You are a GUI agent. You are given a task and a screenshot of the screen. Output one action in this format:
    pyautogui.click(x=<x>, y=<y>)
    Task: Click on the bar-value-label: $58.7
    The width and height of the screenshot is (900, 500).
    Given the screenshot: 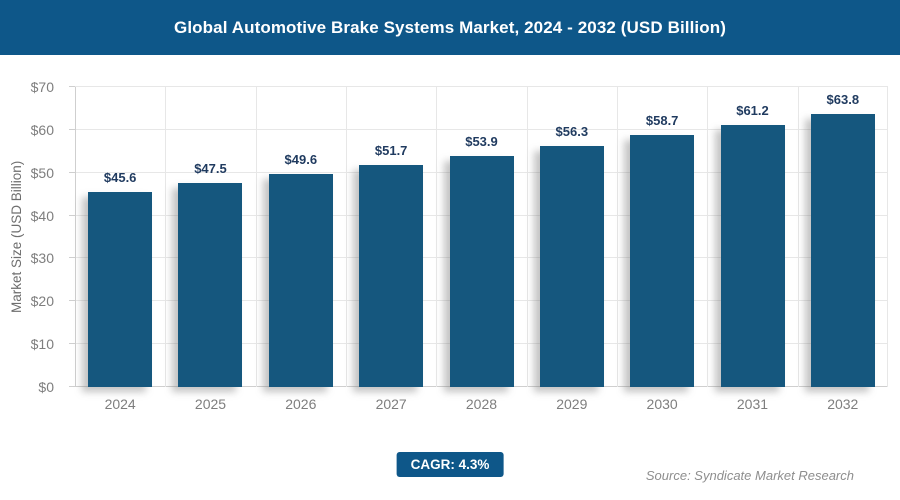 What is the action you would take?
    pyautogui.click(x=662, y=121)
    